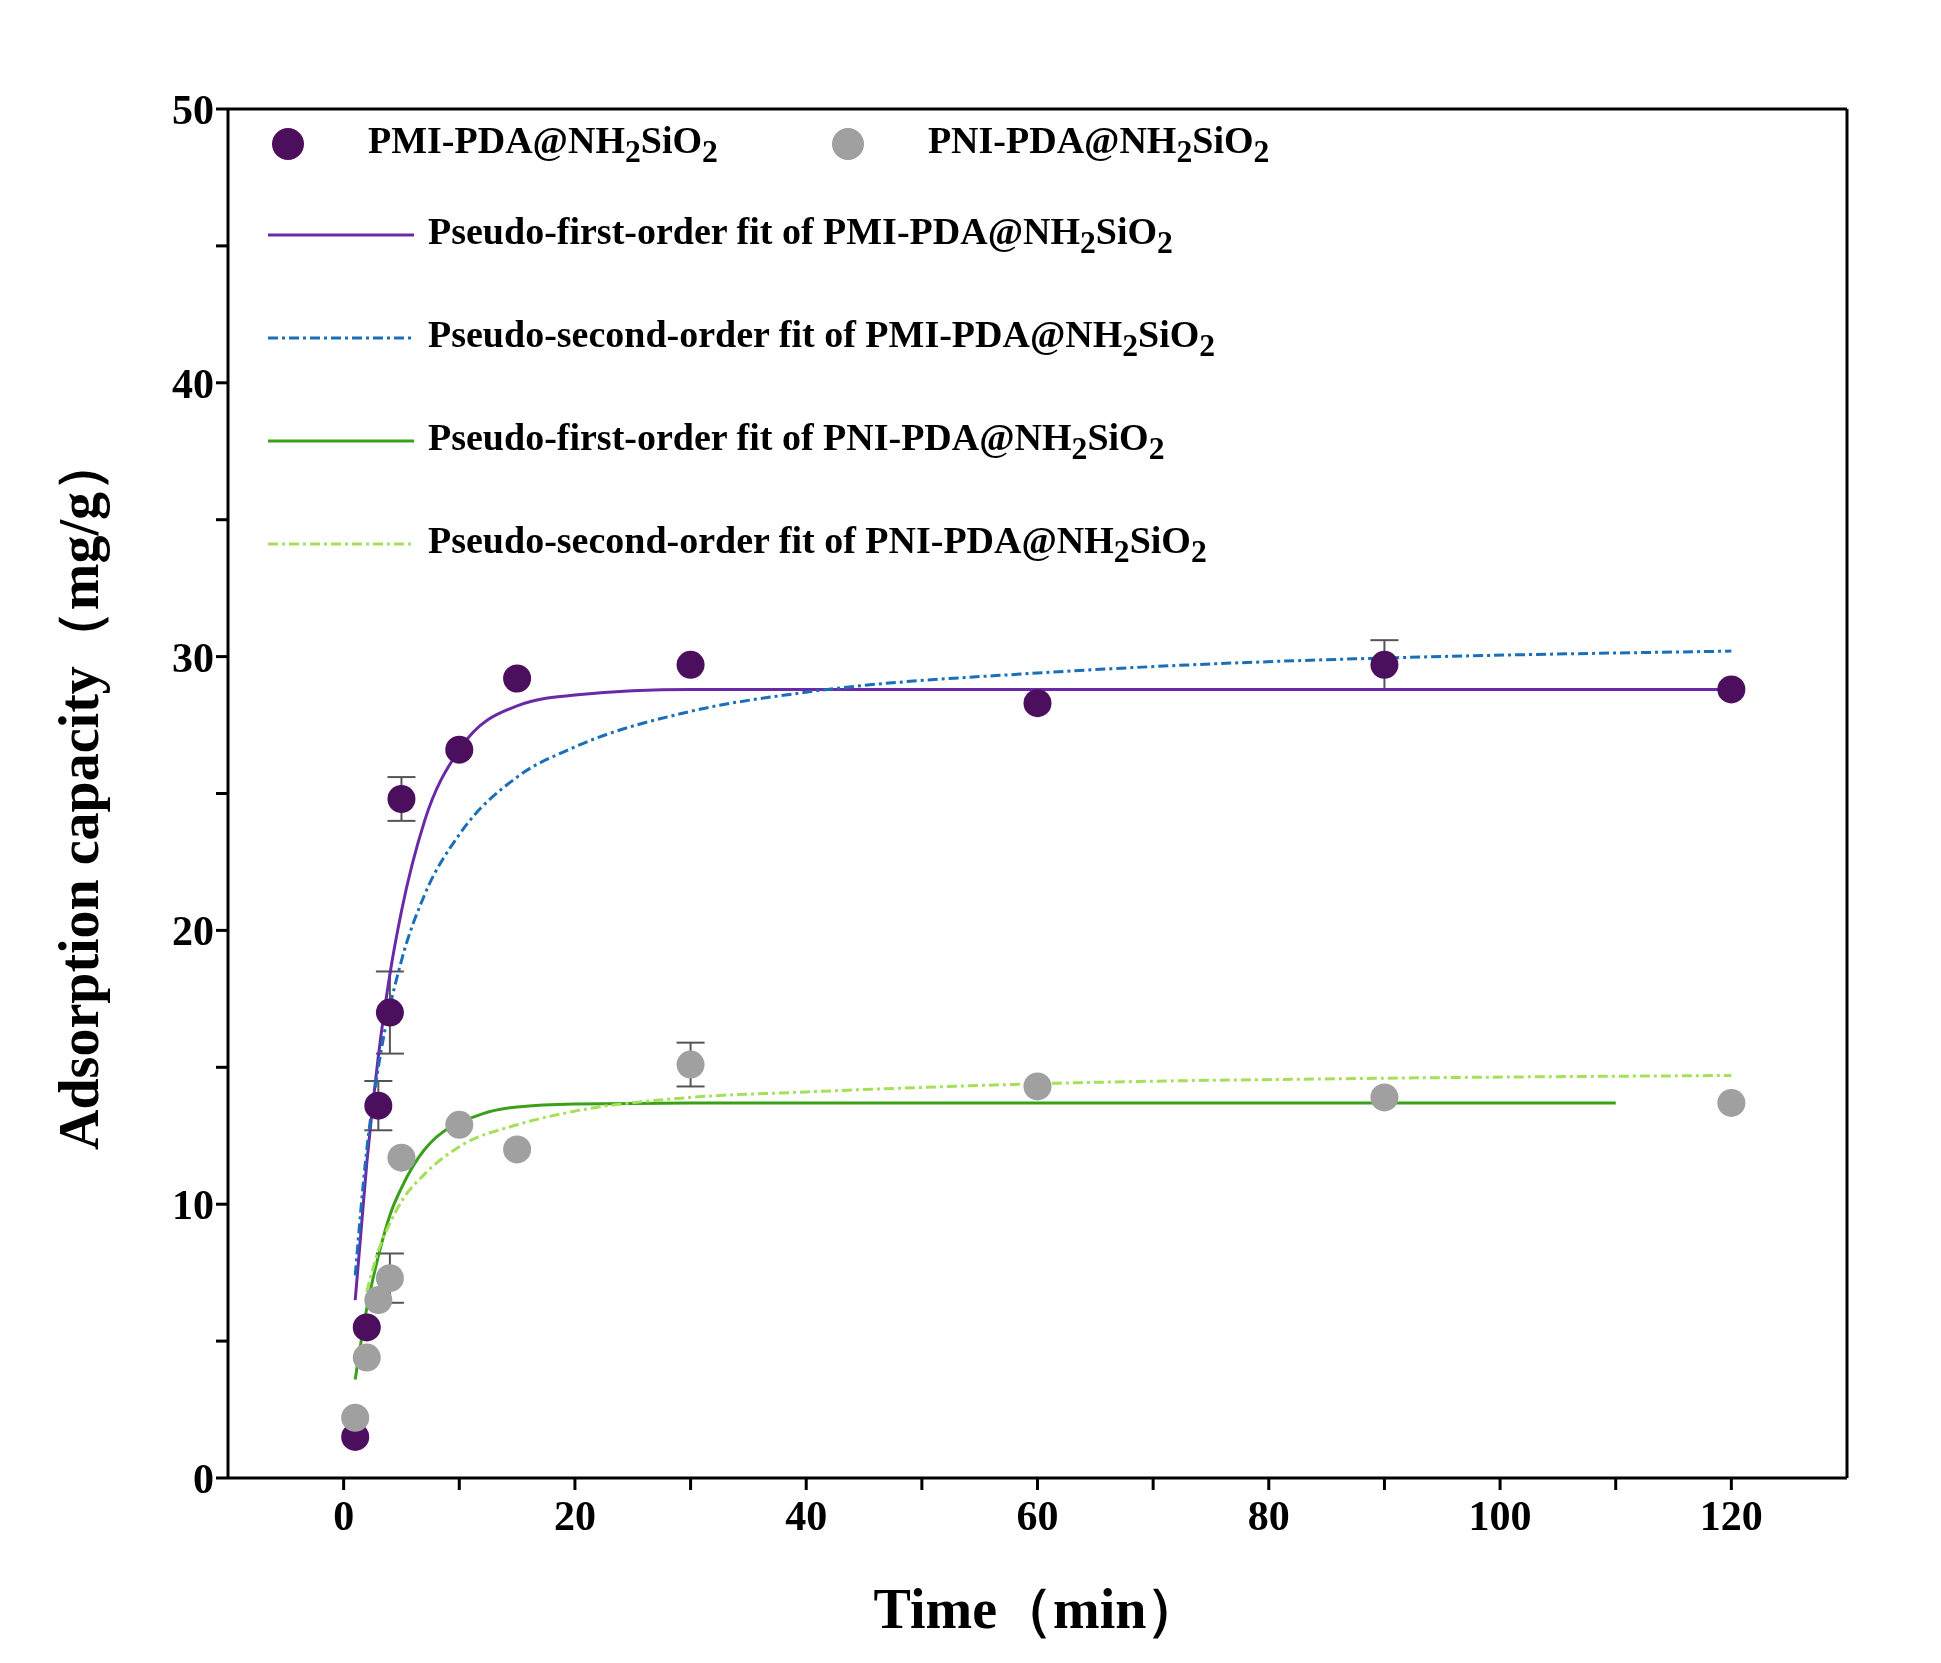 The width and height of the screenshot is (1941, 1663). I want to click on x-tick-label: 120, so click(1731, 1515).